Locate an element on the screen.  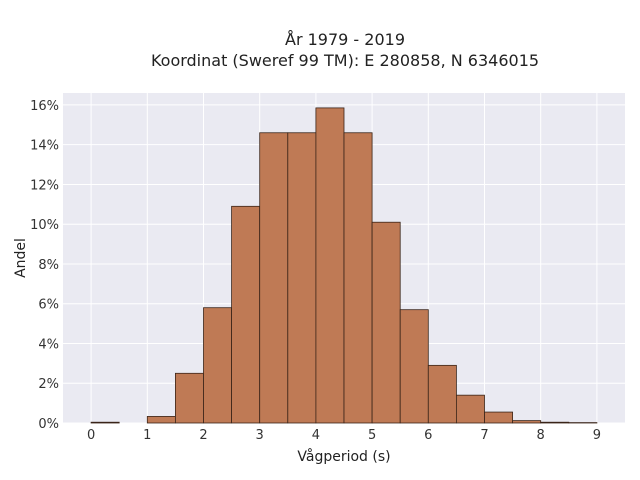
x-tick-label: 7 is located at coordinates (484, 435).